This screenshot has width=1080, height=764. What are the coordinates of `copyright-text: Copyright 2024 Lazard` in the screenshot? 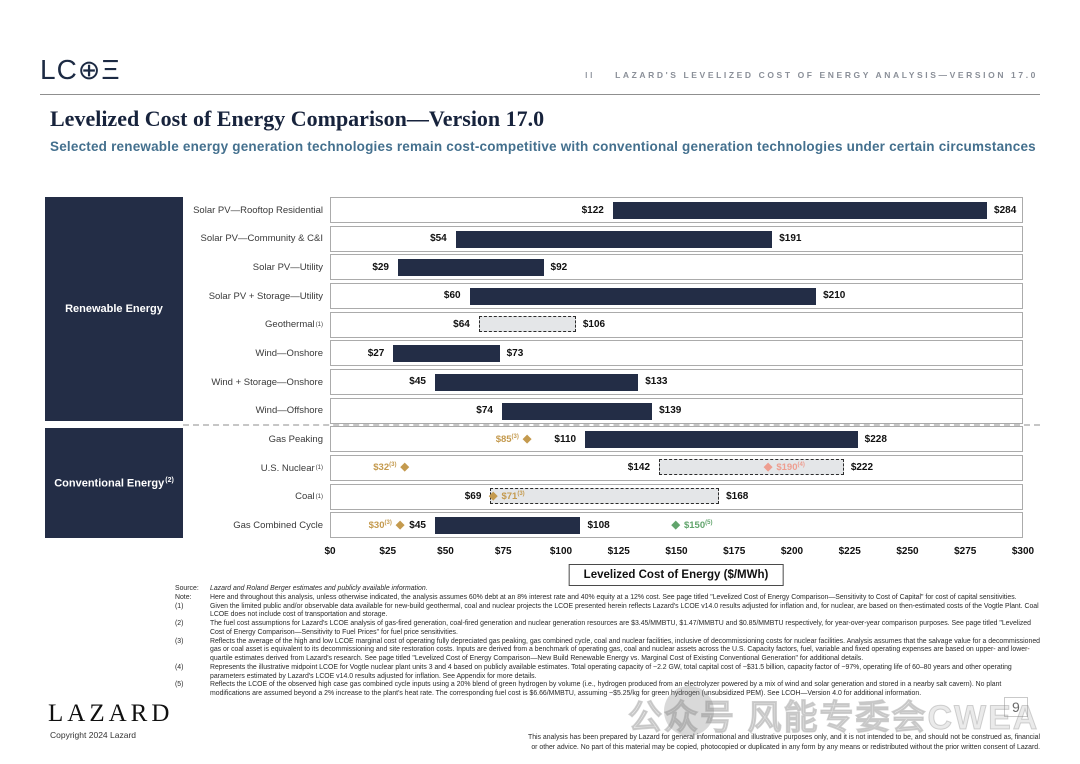 It's located at (93, 735).